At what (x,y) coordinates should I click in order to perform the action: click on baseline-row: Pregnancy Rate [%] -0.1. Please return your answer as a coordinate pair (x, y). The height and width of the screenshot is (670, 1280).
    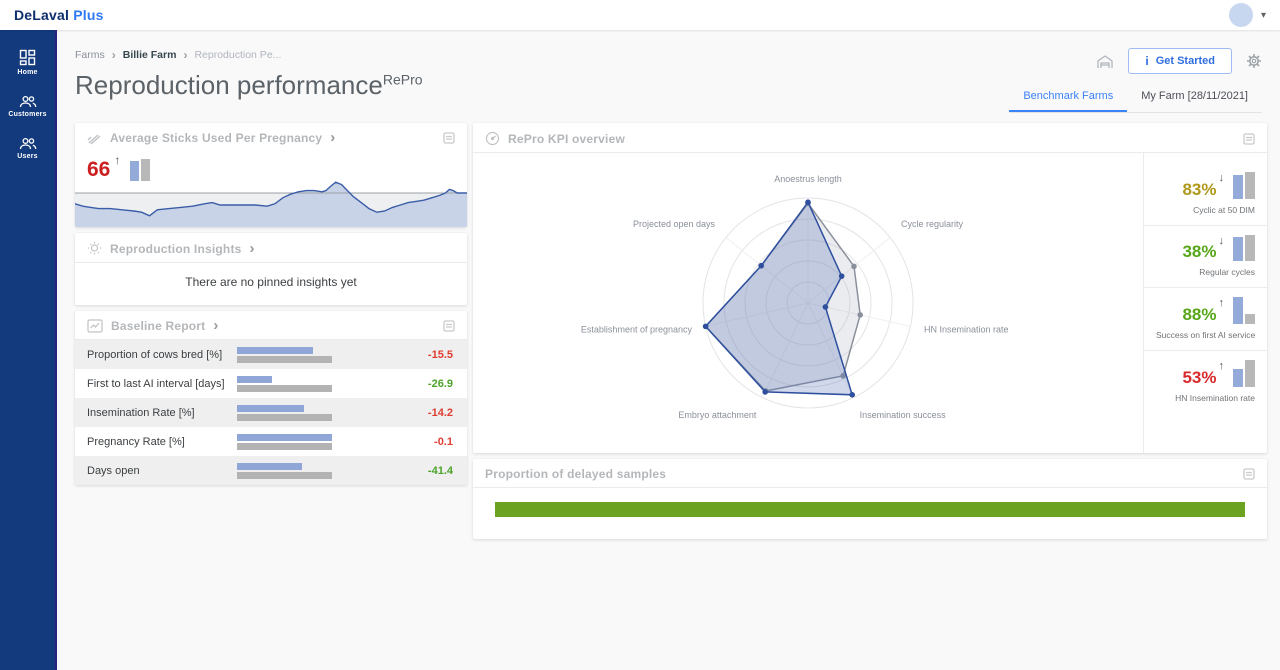
    Looking at the image, I should click on (271, 441).